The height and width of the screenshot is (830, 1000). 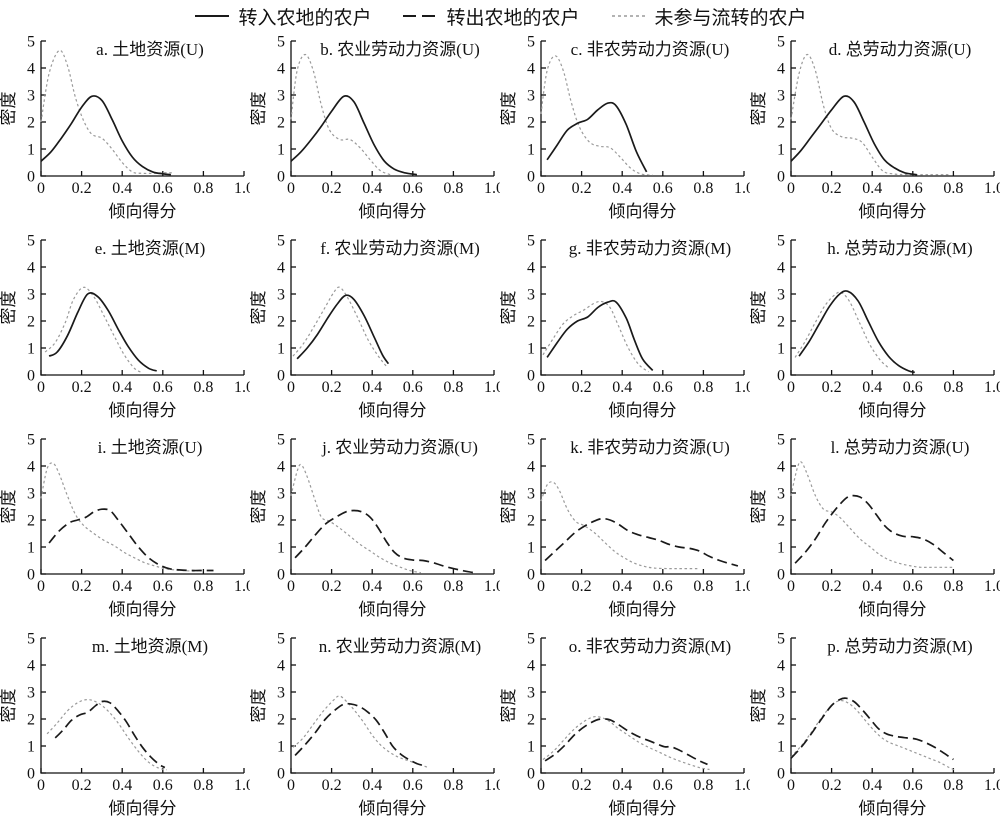 I want to click on subplot-e: 0 1 2 3 4 5 0 0.2 0.4 0.6 0.8 1.0 密度 倾向得分 e. 土地资源(M), so click(x=127, y=327).